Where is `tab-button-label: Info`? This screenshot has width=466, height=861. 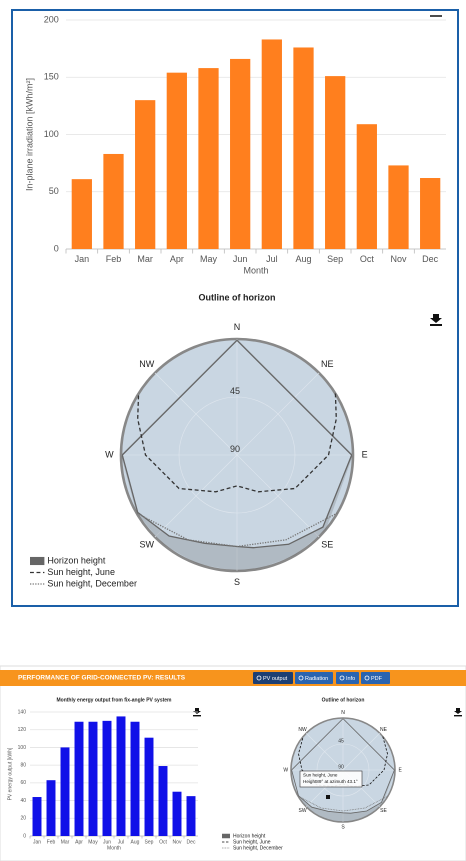 tab-button-label: Info is located at coordinates (350, 679).